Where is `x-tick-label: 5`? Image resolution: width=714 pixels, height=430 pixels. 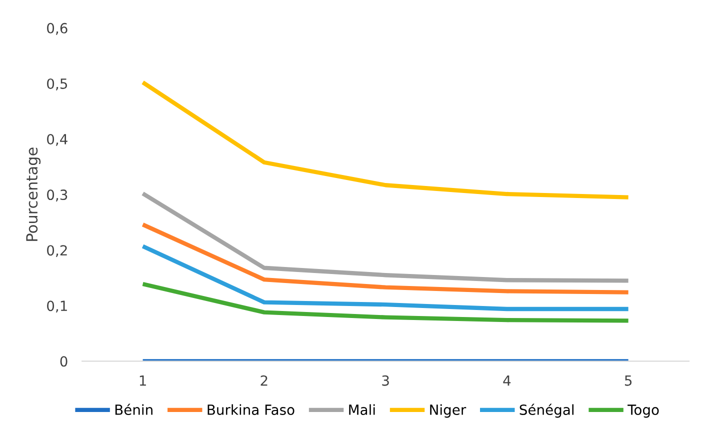
x-tick-label: 5 is located at coordinates (628, 381).